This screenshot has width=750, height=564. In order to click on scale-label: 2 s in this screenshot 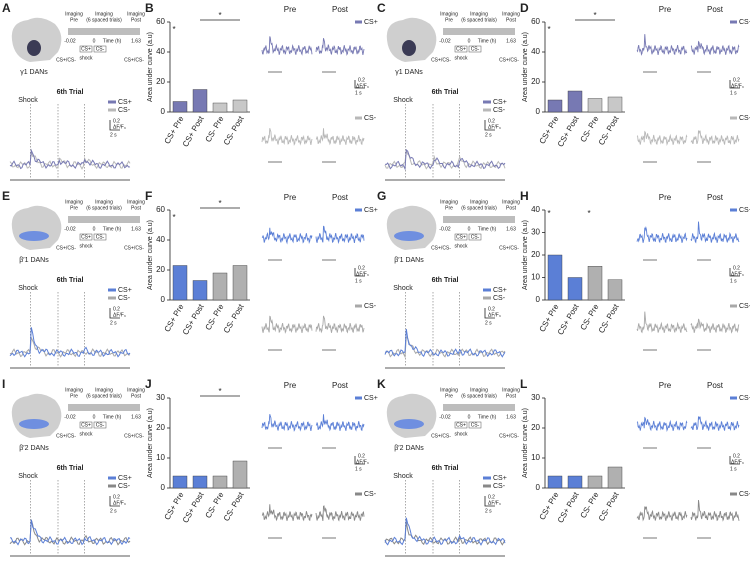, I will do `click(488, 323)`.